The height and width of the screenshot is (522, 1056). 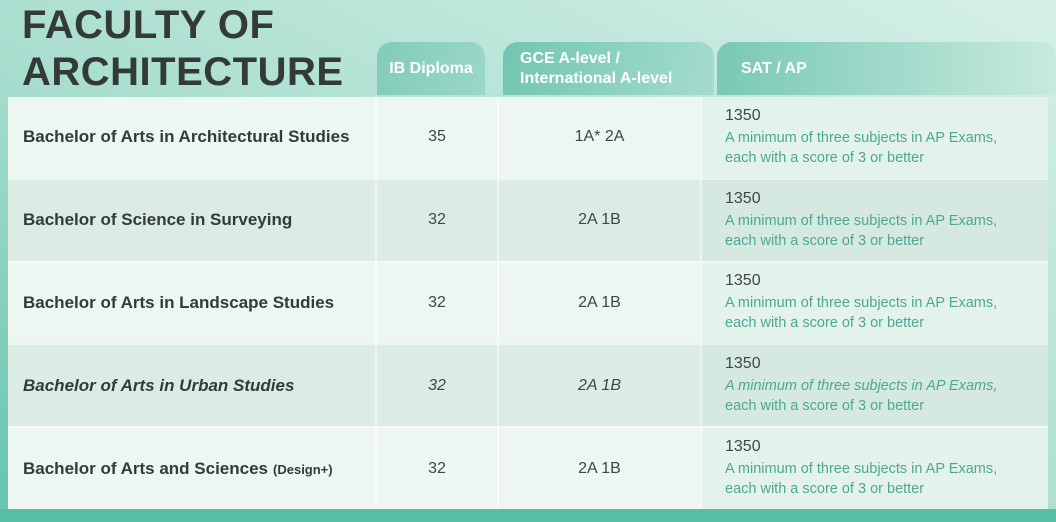 I want to click on program-name: Bachelor of Arts in Urban Studies, so click(x=159, y=385).